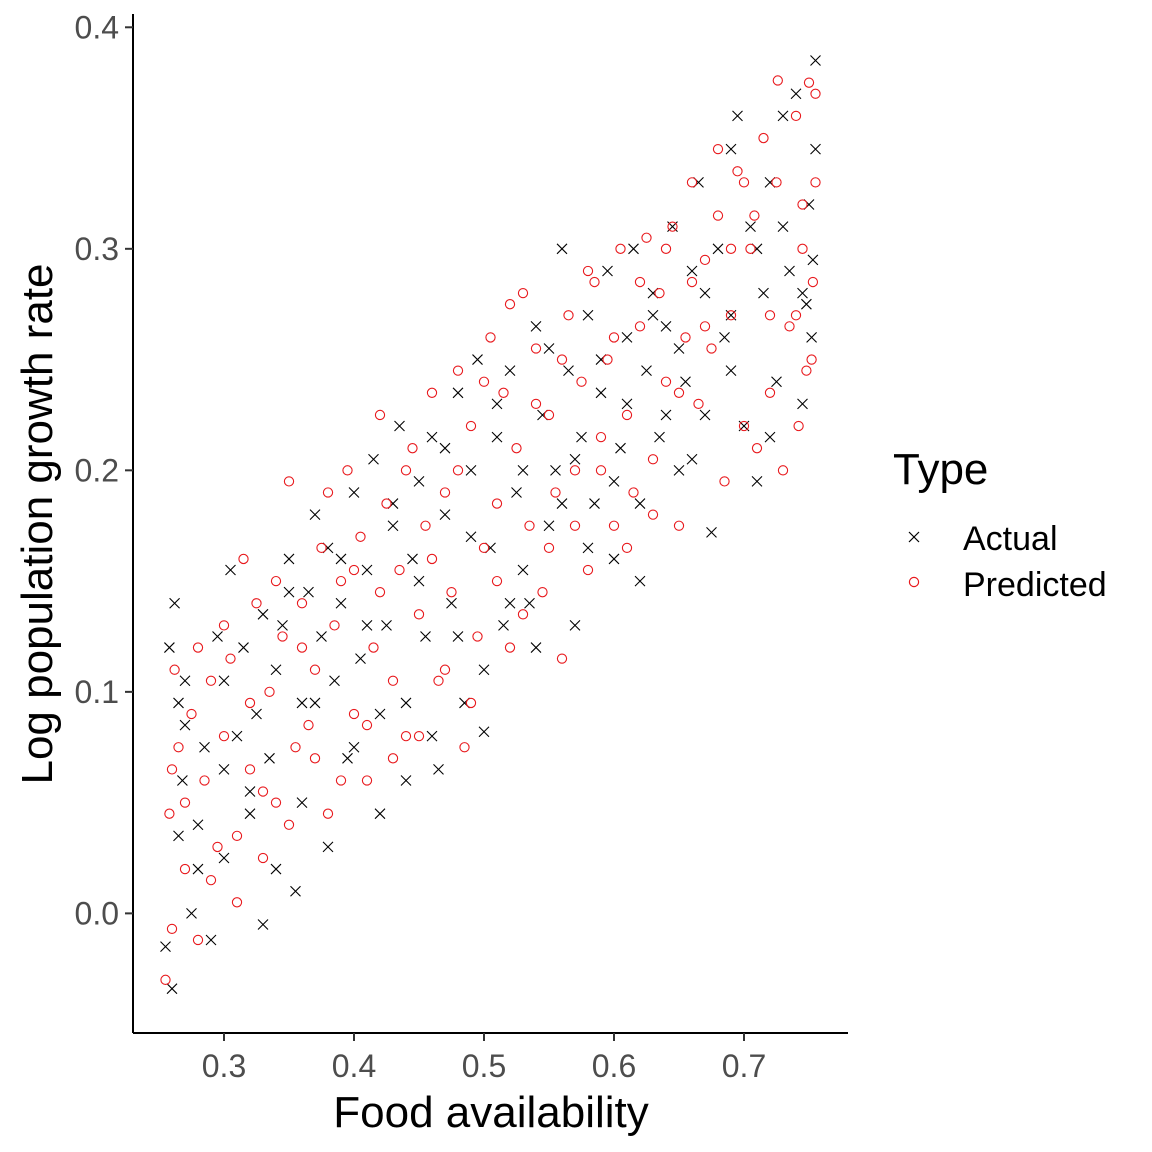  I want to click on y-tick-label: 0.1, so click(97, 692).